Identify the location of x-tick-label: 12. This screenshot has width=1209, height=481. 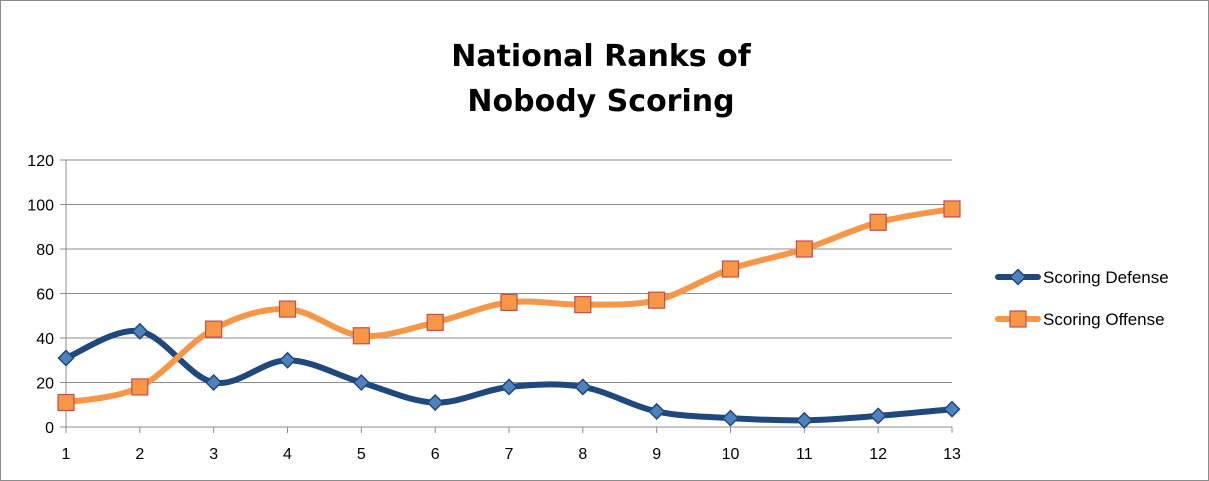
(878, 454).